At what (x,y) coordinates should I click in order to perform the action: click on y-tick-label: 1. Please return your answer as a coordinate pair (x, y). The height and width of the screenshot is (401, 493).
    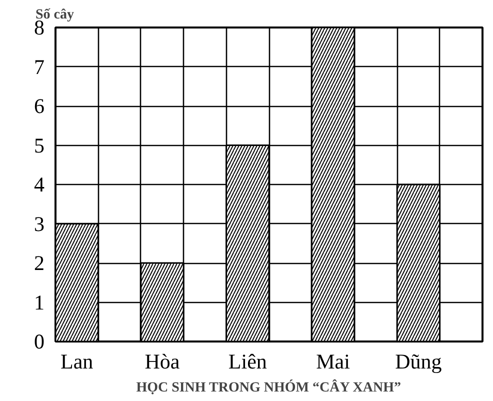
    Looking at the image, I should click on (39, 302).